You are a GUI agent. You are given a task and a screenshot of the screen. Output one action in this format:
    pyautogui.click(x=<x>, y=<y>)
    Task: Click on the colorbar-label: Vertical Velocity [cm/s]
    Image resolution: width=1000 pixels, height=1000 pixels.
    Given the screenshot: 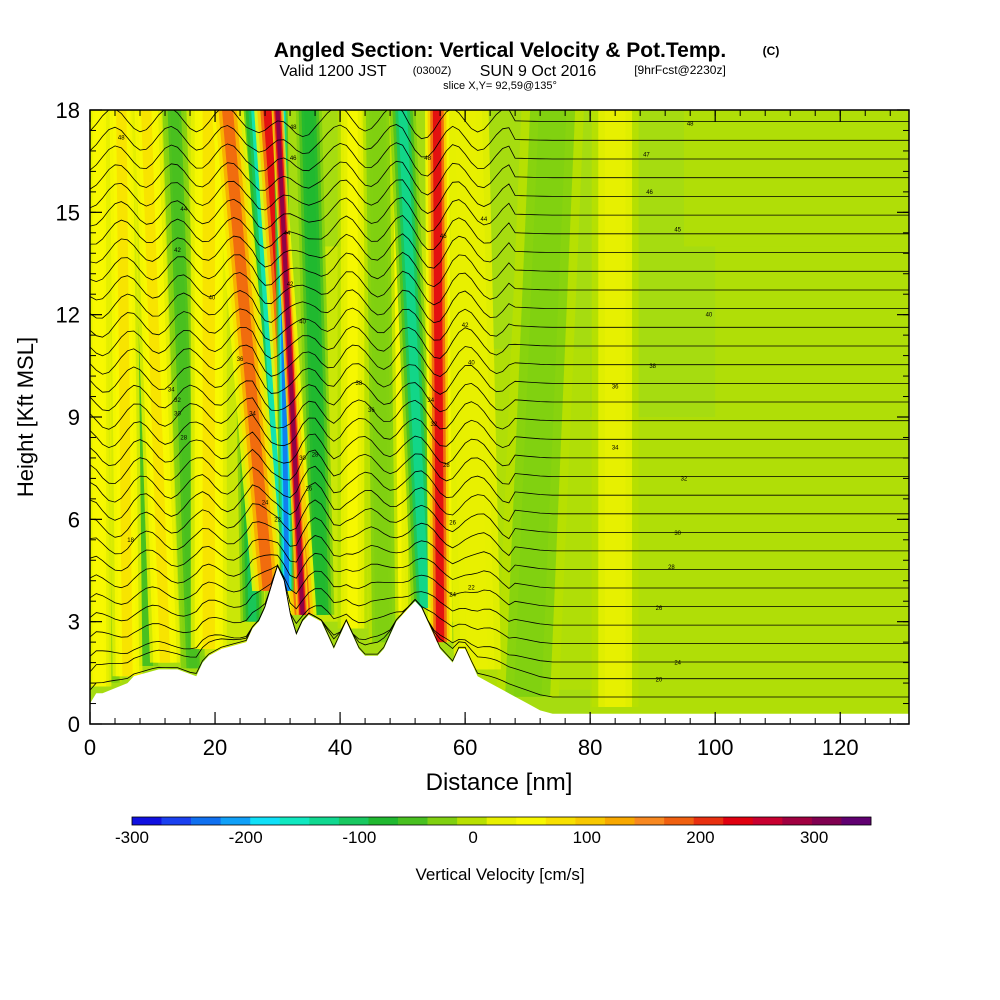 What is the action you would take?
    pyautogui.click(x=499, y=874)
    